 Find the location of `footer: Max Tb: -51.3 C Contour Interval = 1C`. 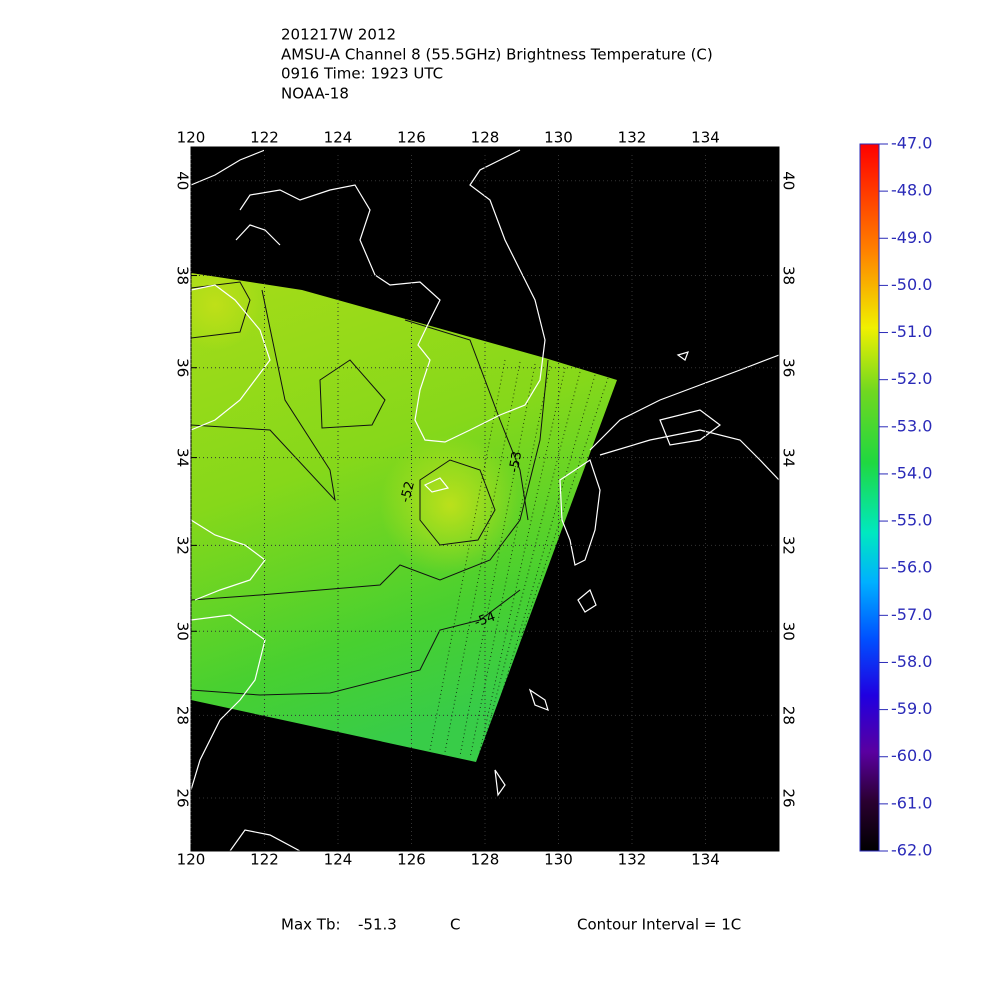

footer: Max Tb: -51.3 C Contour Interval = 1C is located at coordinates (511, 925).